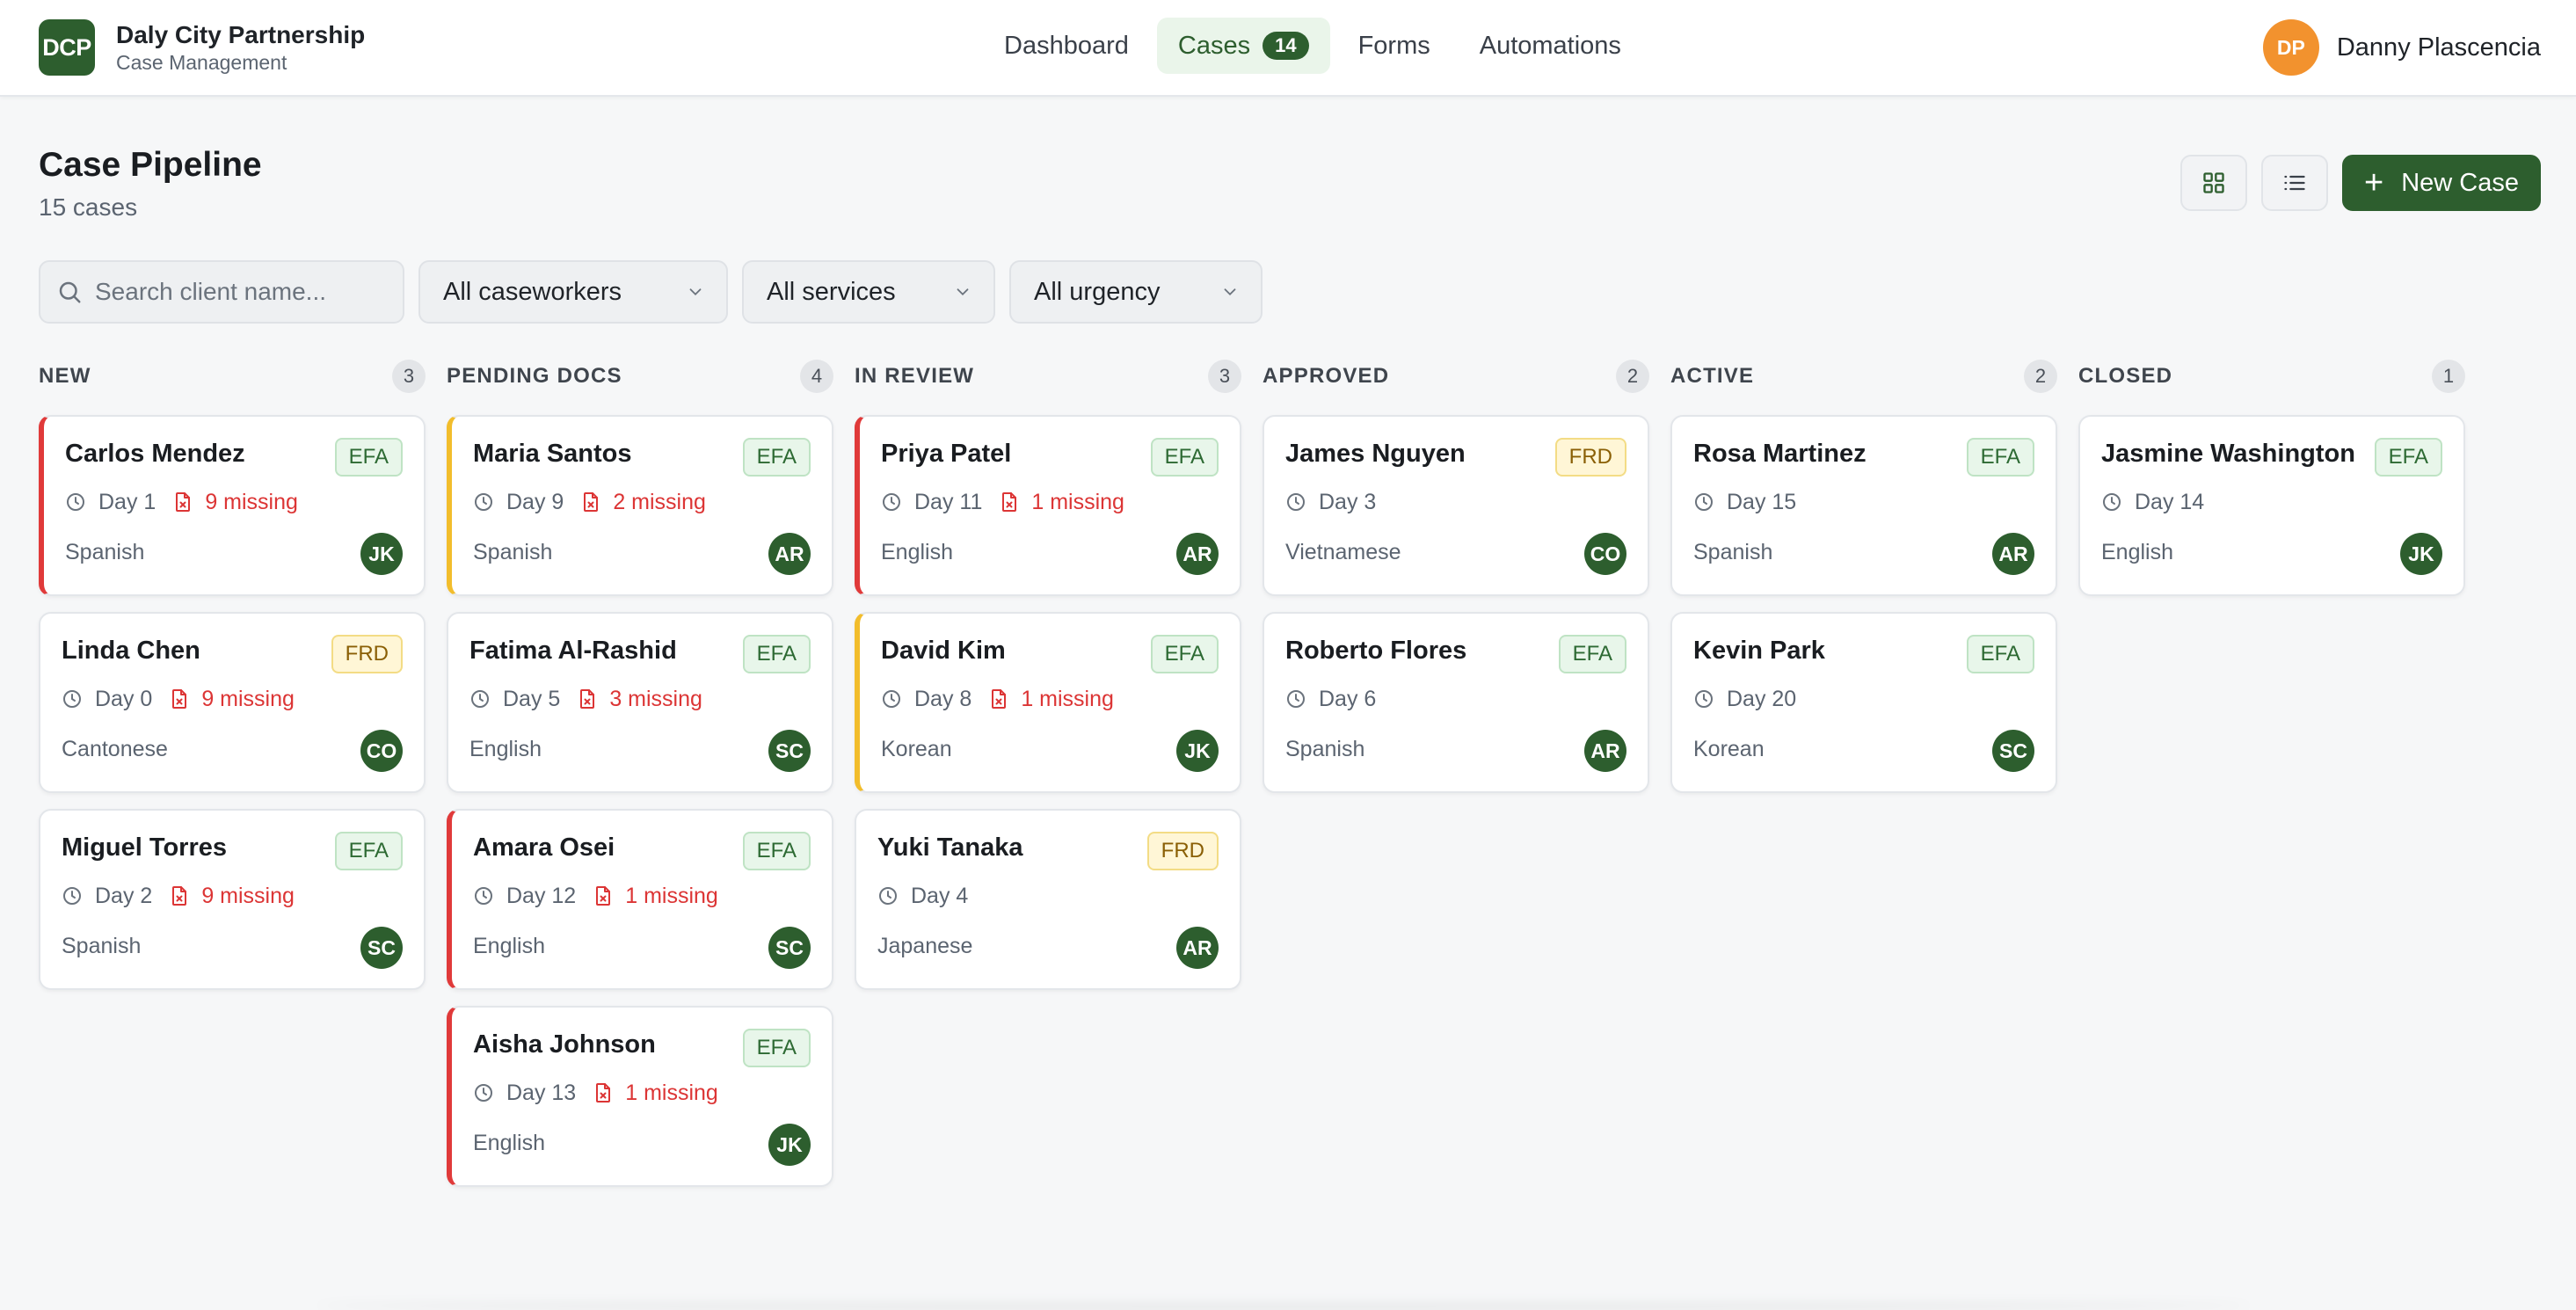 The height and width of the screenshot is (1310, 2576). I want to click on nav-forms: Forms, so click(1394, 46).